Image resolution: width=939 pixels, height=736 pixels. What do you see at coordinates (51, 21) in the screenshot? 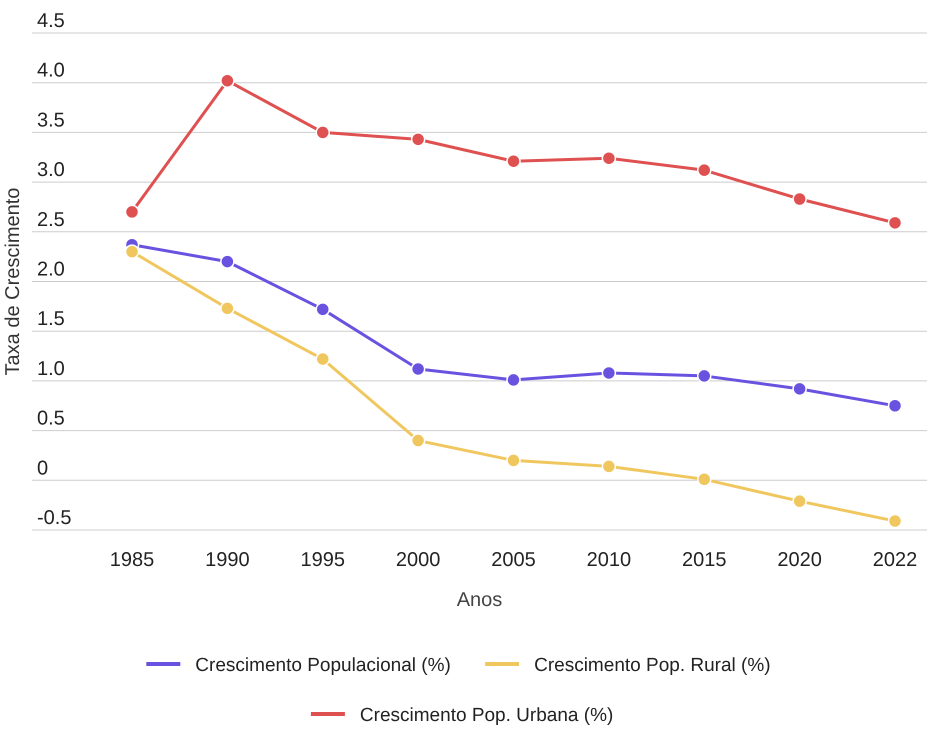
I see `y-tick-label: 4.5` at bounding box center [51, 21].